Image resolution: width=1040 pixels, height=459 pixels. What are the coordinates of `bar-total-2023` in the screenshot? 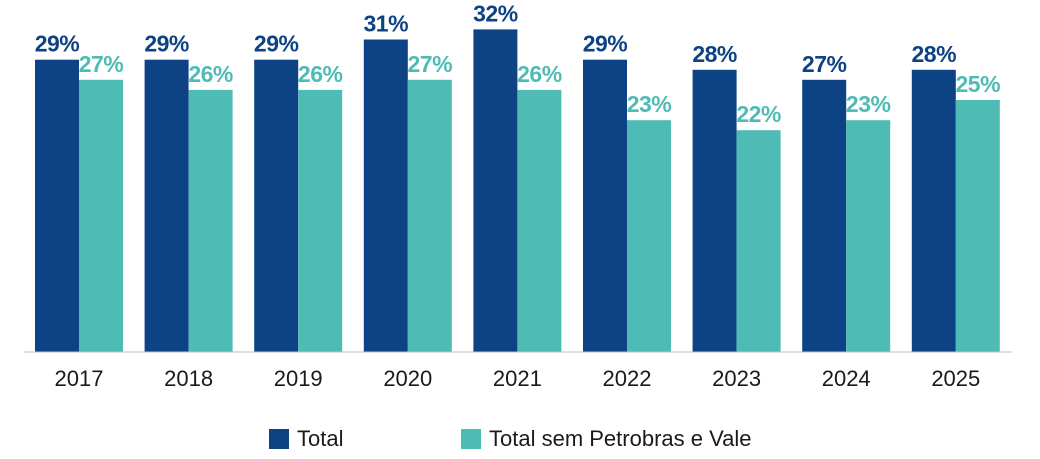 It's located at (714, 211).